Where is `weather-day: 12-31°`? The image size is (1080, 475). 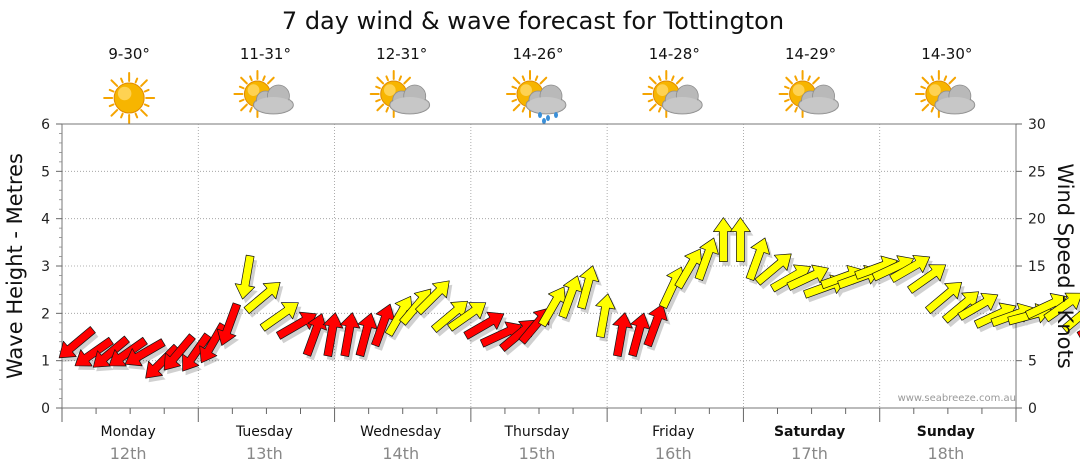
weather-day: 12-31° is located at coordinates (400, 81).